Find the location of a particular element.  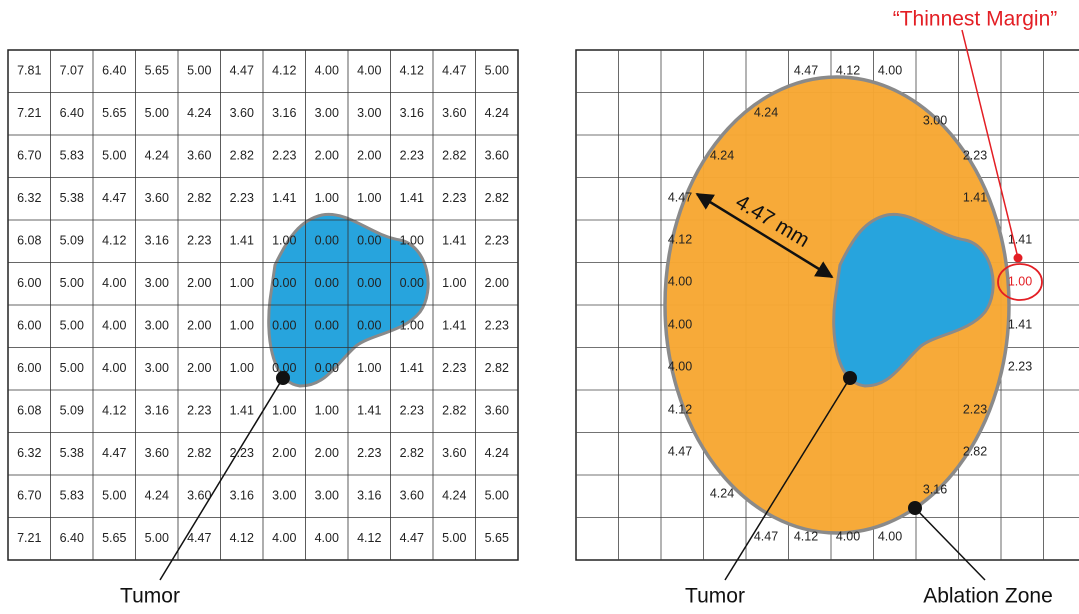

margin-value: 4.47 is located at coordinates (806, 70).